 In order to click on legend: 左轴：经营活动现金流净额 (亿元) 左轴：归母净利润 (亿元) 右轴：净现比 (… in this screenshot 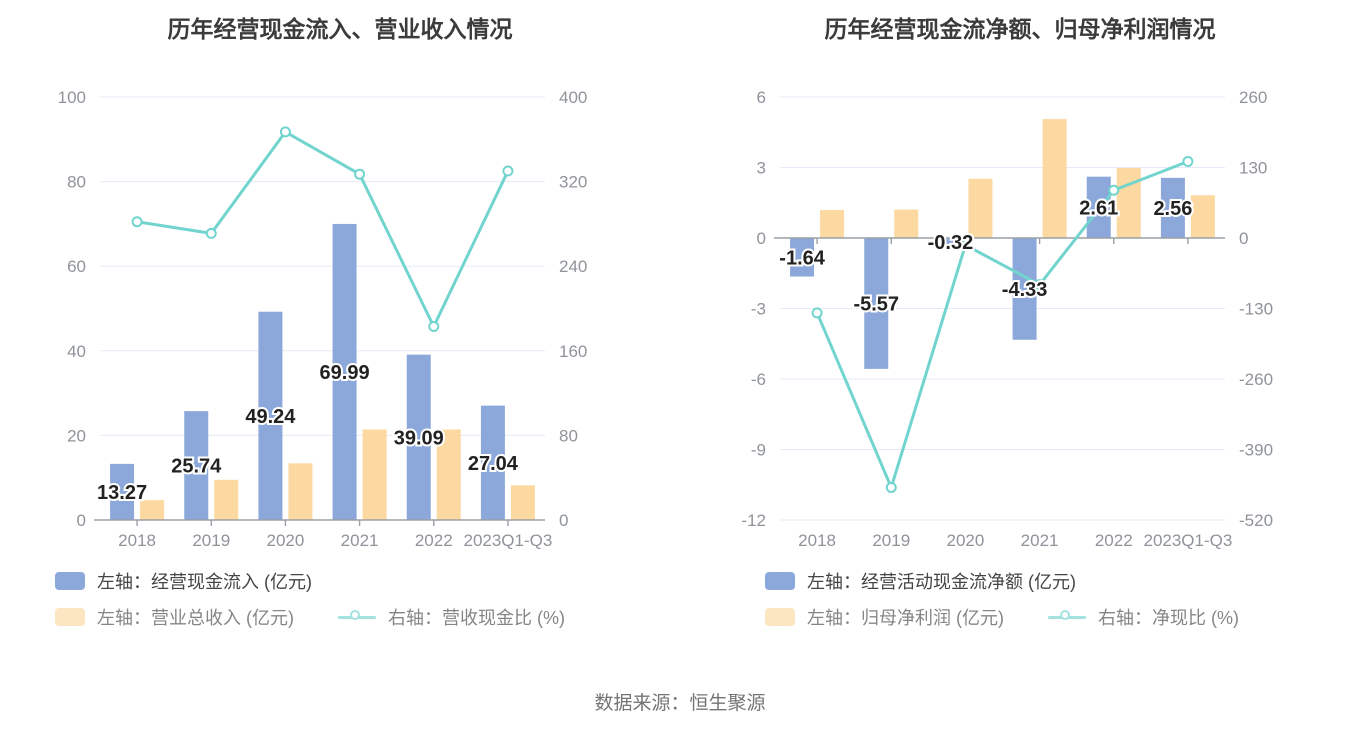, I will do `click(1024, 599)`.